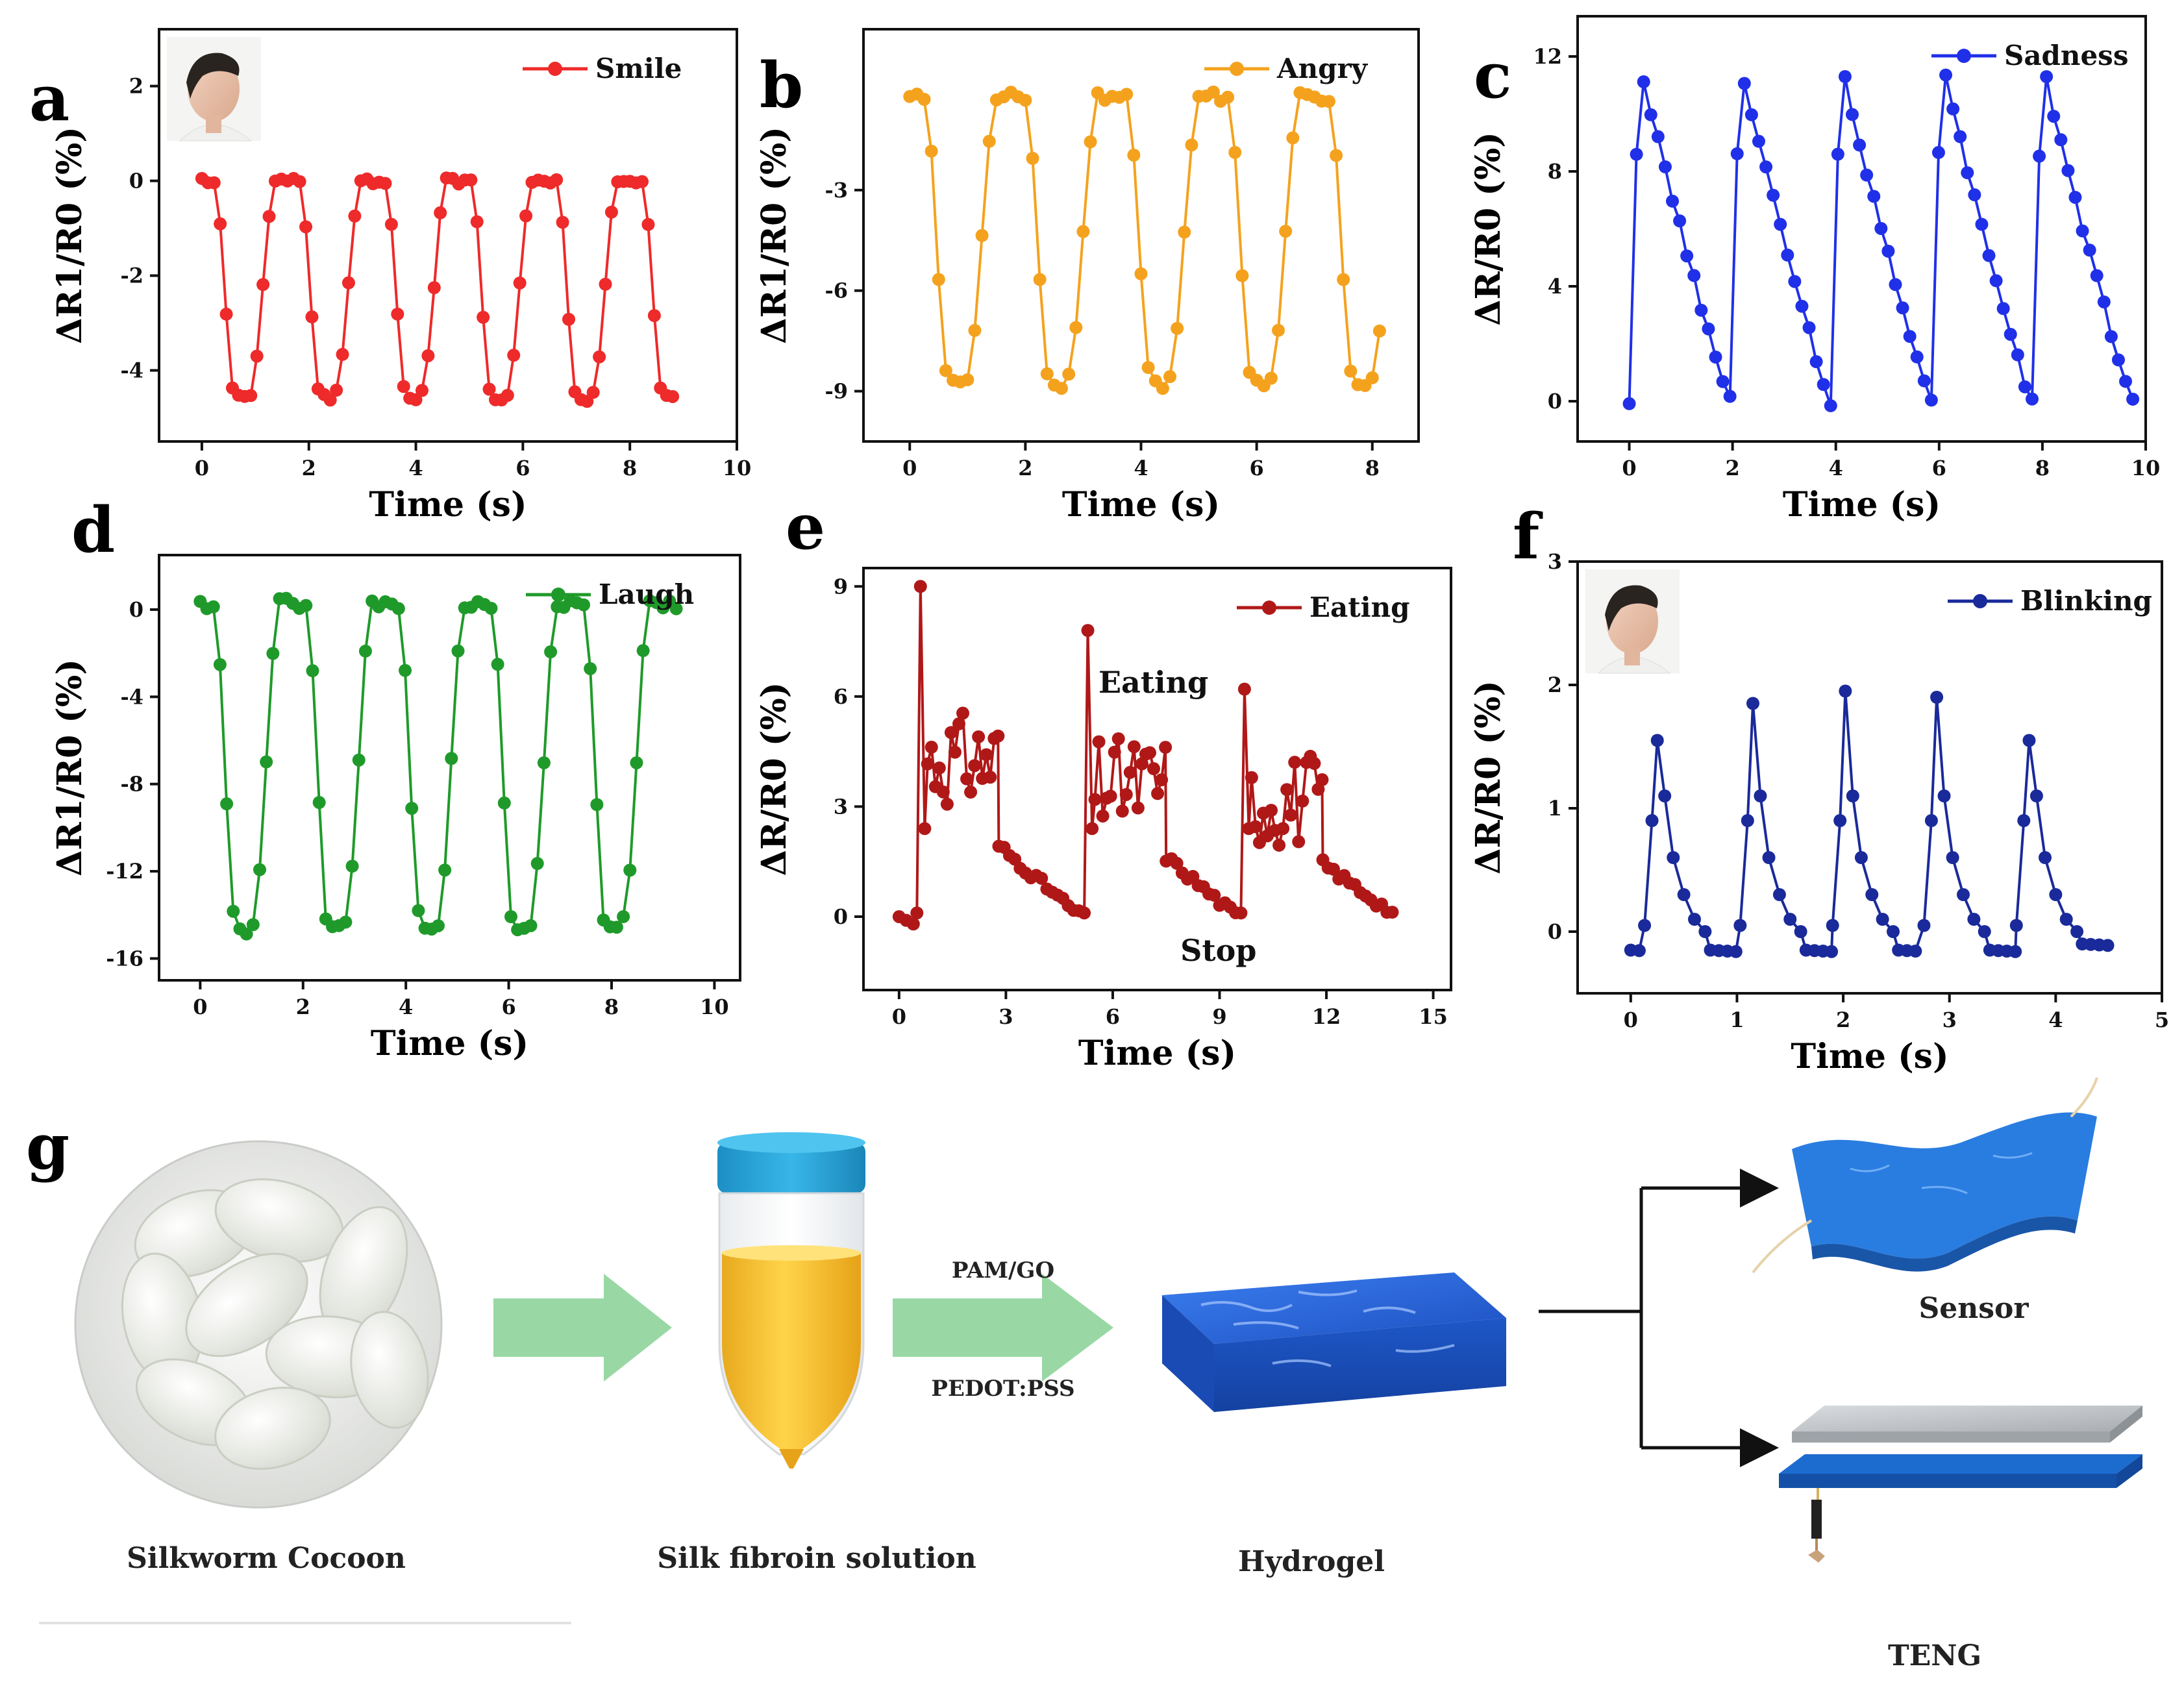 This screenshot has height=1686, width=2184. Describe the element at coordinates (47, 1147) in the screenshot. I see `panel-letter-g: g` at that location.